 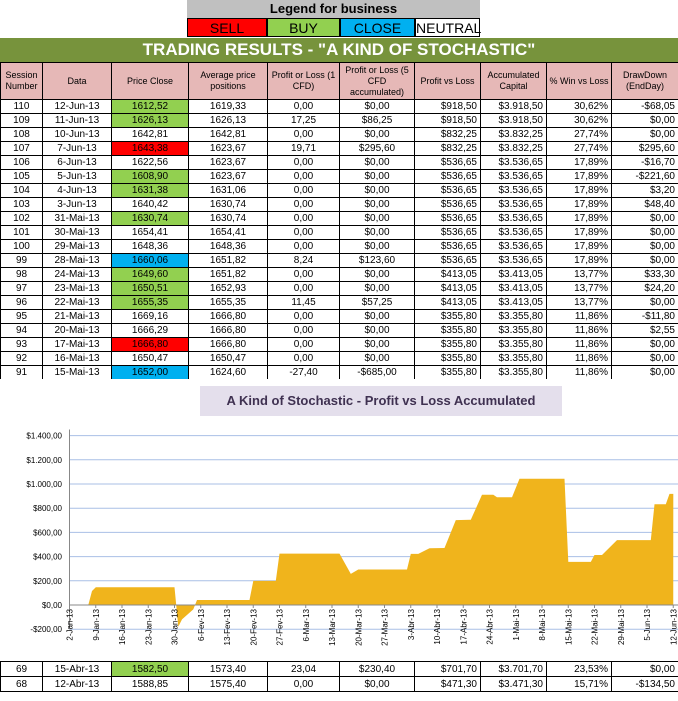 I want to click on price-close-cell: 1666,80, so click(x=150, y=344).